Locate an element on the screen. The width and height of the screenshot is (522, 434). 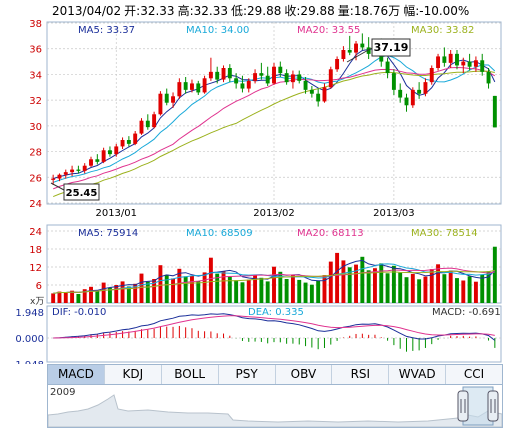
volume-ma30-label: MA30: 78514 is located at coordinates (444, 233).